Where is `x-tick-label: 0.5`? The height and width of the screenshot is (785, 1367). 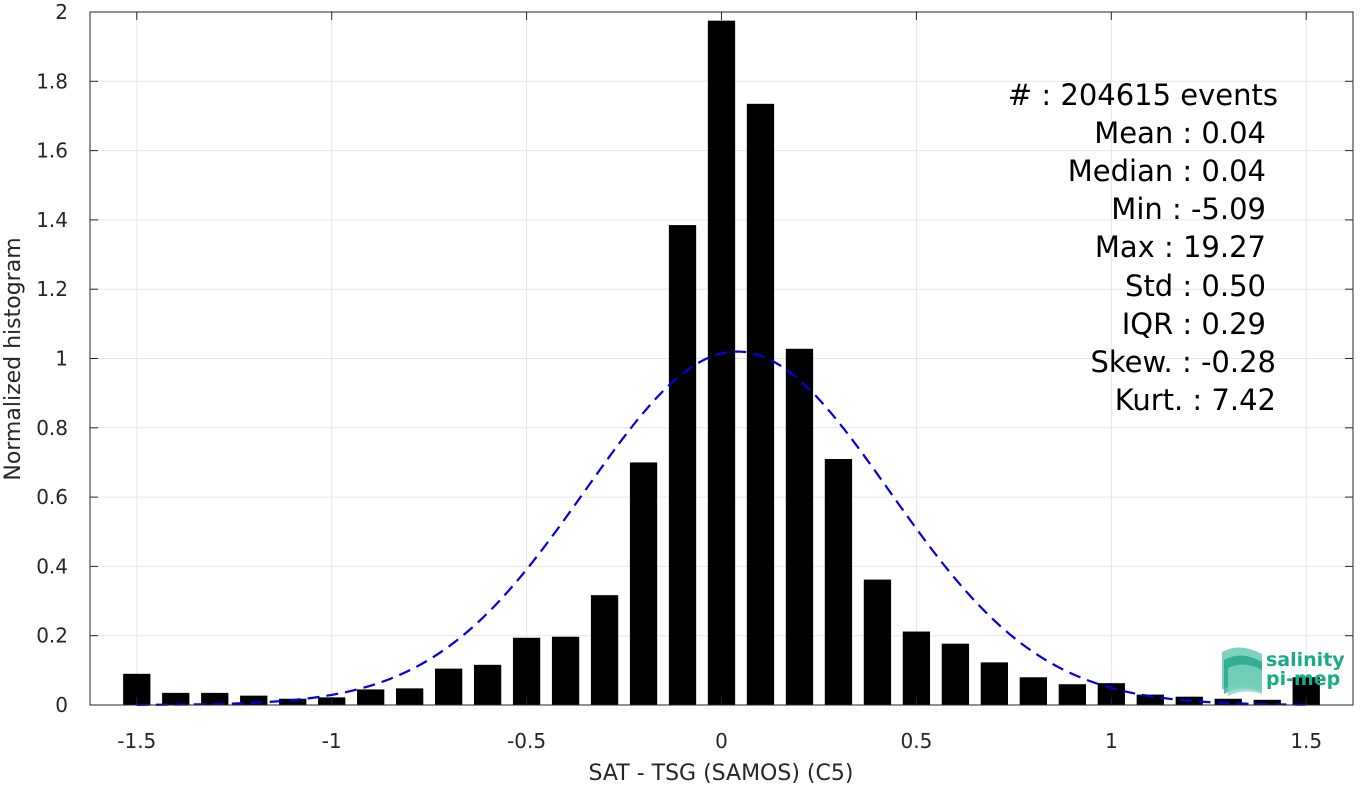
x-tick-label: 0.5 is located at coordinates (917, 741).